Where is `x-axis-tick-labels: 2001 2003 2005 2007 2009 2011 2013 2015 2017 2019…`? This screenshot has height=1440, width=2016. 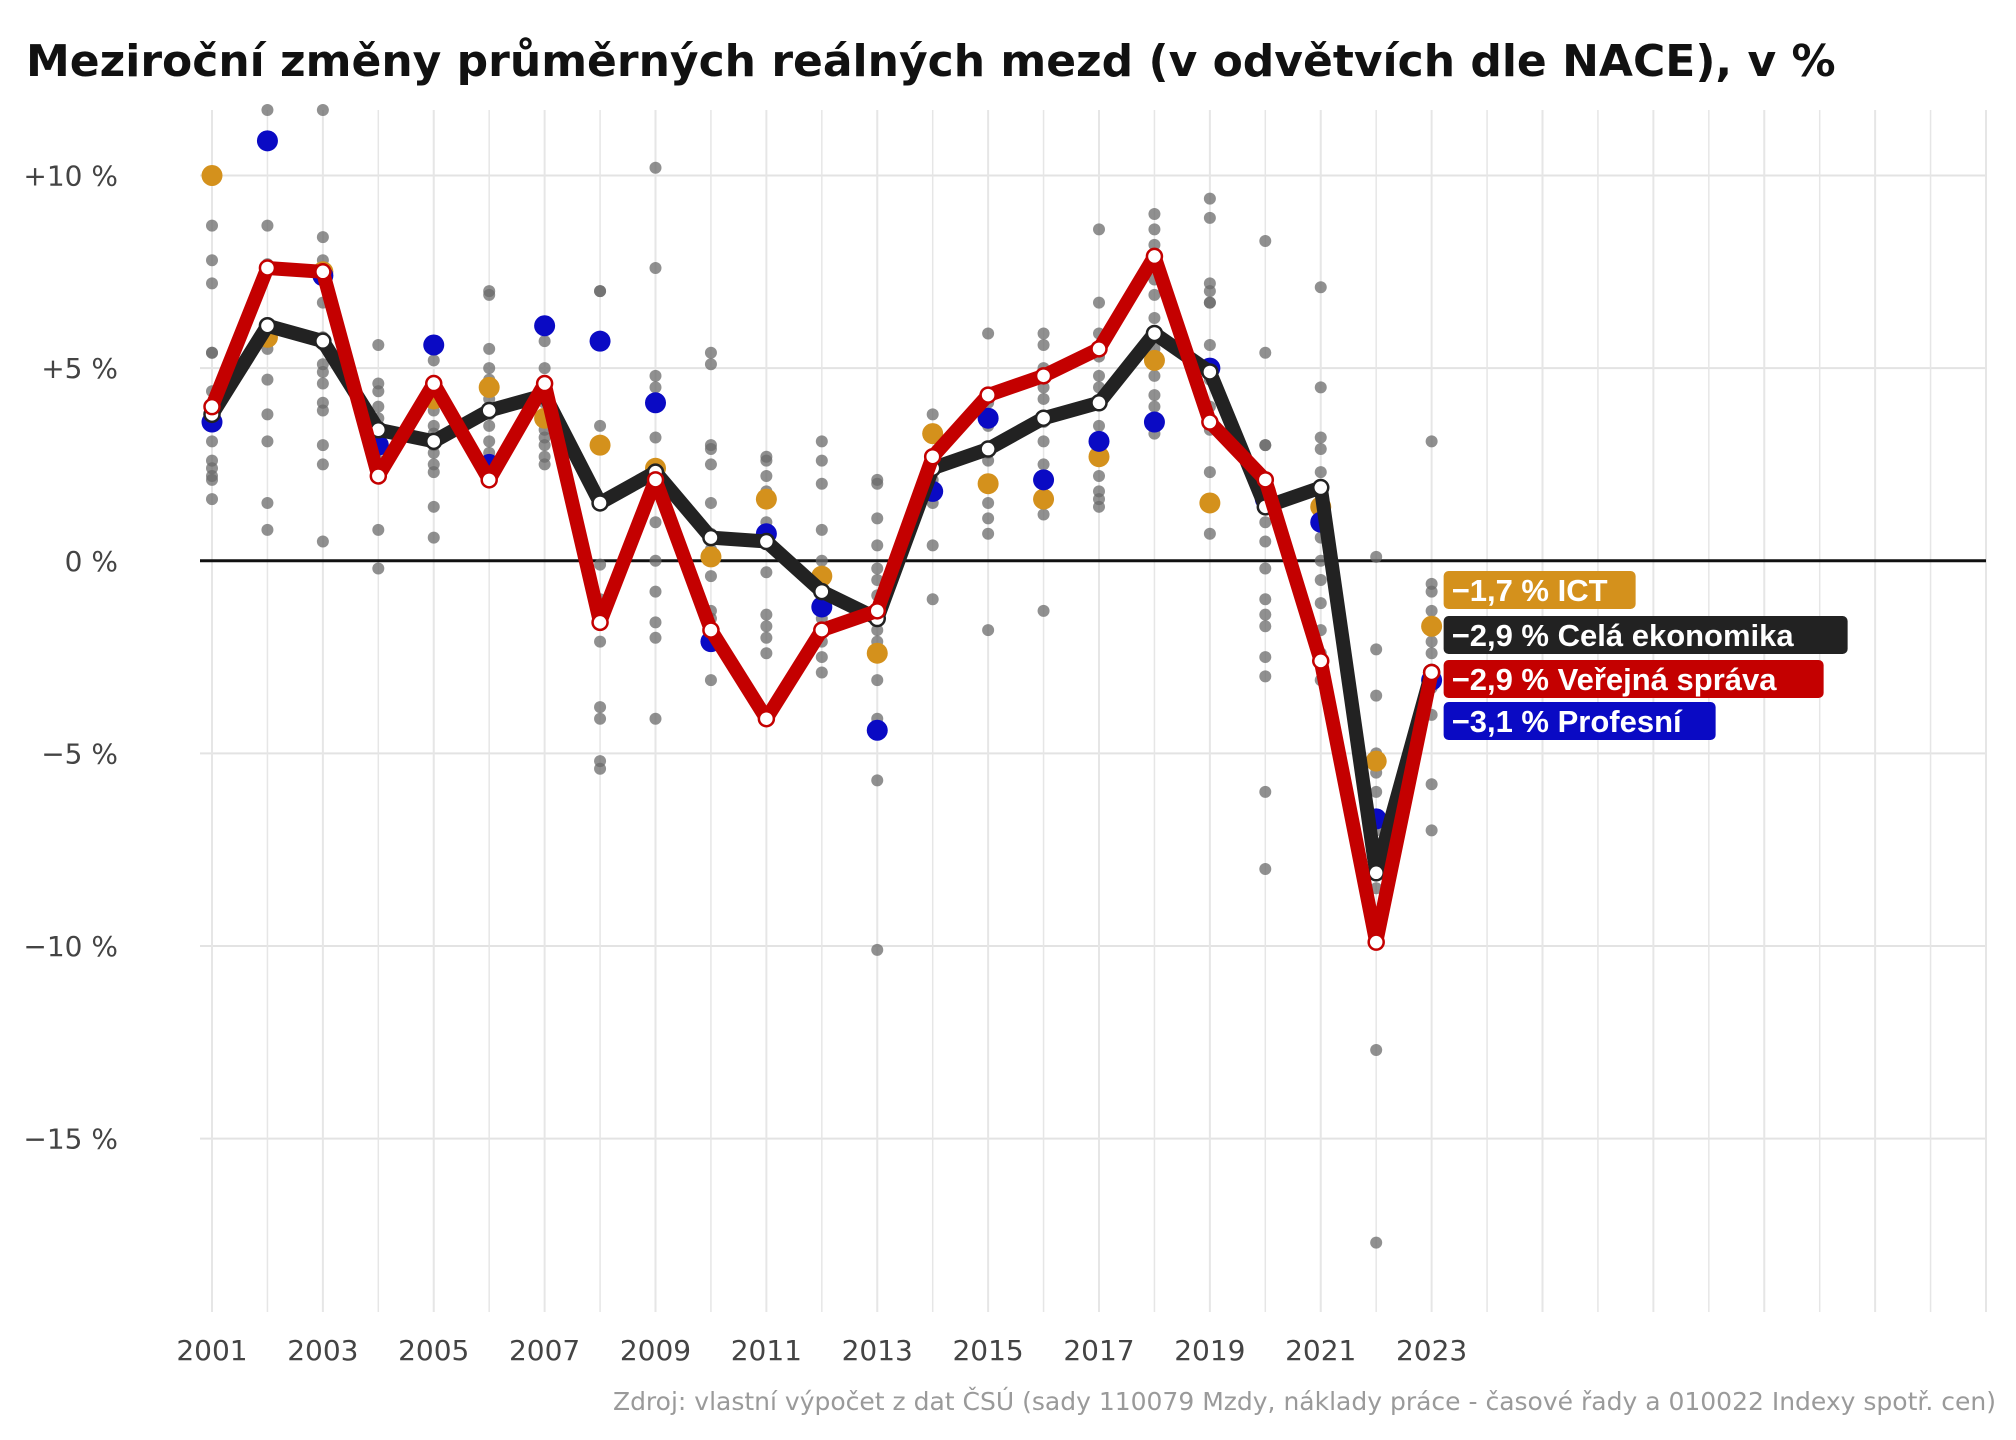 x-axis-tick-labels: 2001 2003 2005 2007 2009 2011 2013 2015 2017 2019… is located at coordinates (821, 1350).